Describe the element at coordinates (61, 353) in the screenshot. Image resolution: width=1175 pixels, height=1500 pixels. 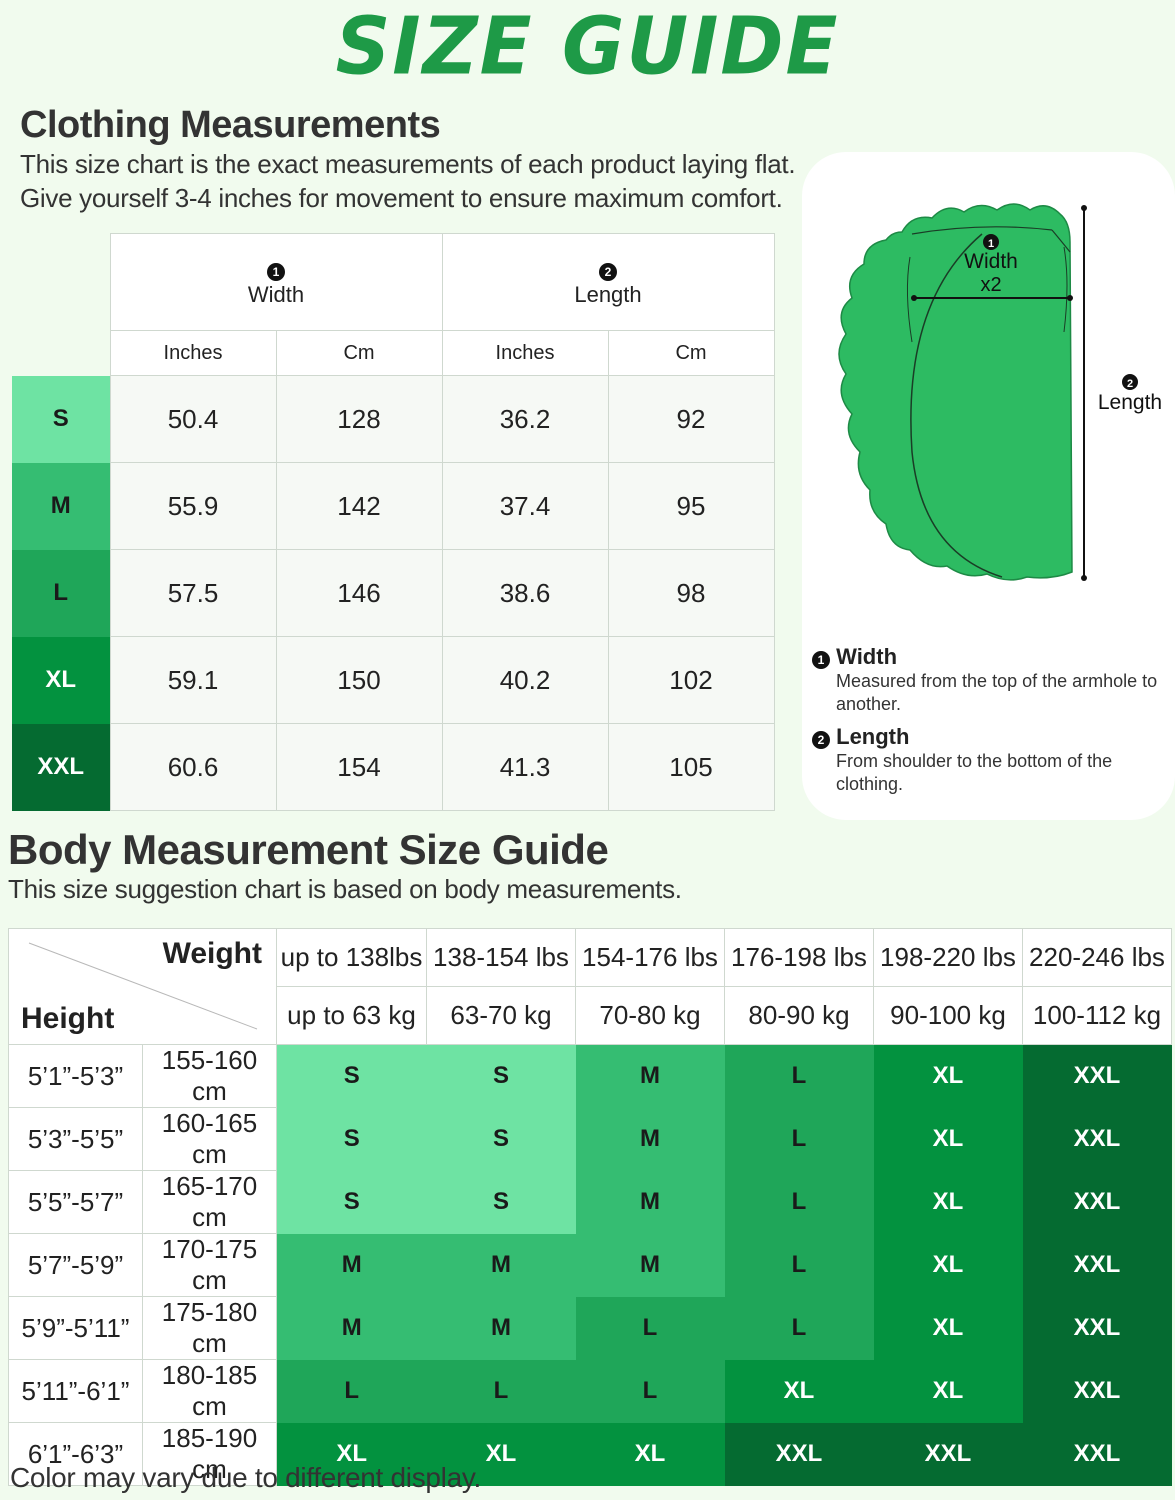
I see `table-corner-units` at that location.